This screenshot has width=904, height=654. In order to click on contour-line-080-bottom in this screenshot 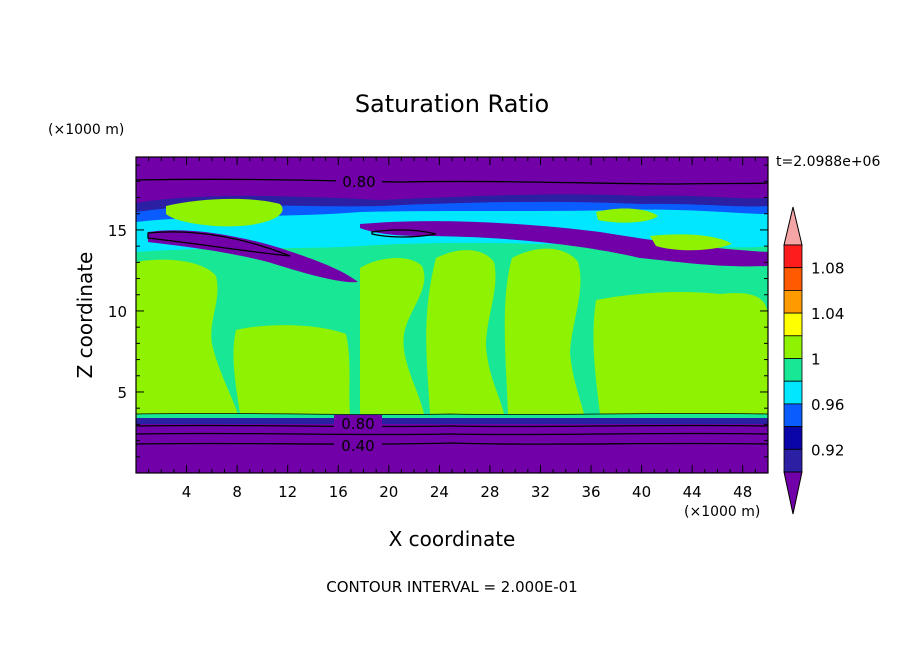, I will do `click(452, 426)`.